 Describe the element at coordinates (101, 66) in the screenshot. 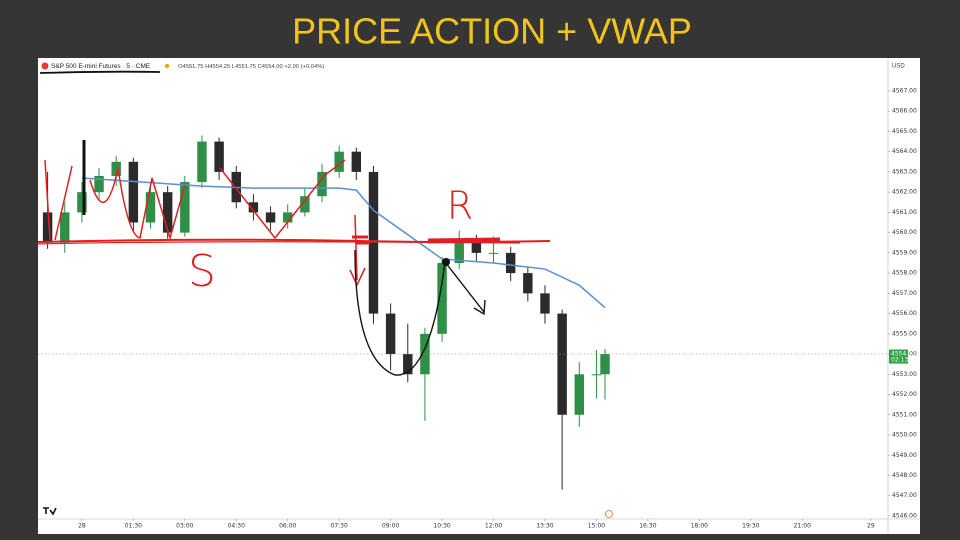

I see `symbol-title: S&P 500 E-mini Futures · 5 · CME` at that location.